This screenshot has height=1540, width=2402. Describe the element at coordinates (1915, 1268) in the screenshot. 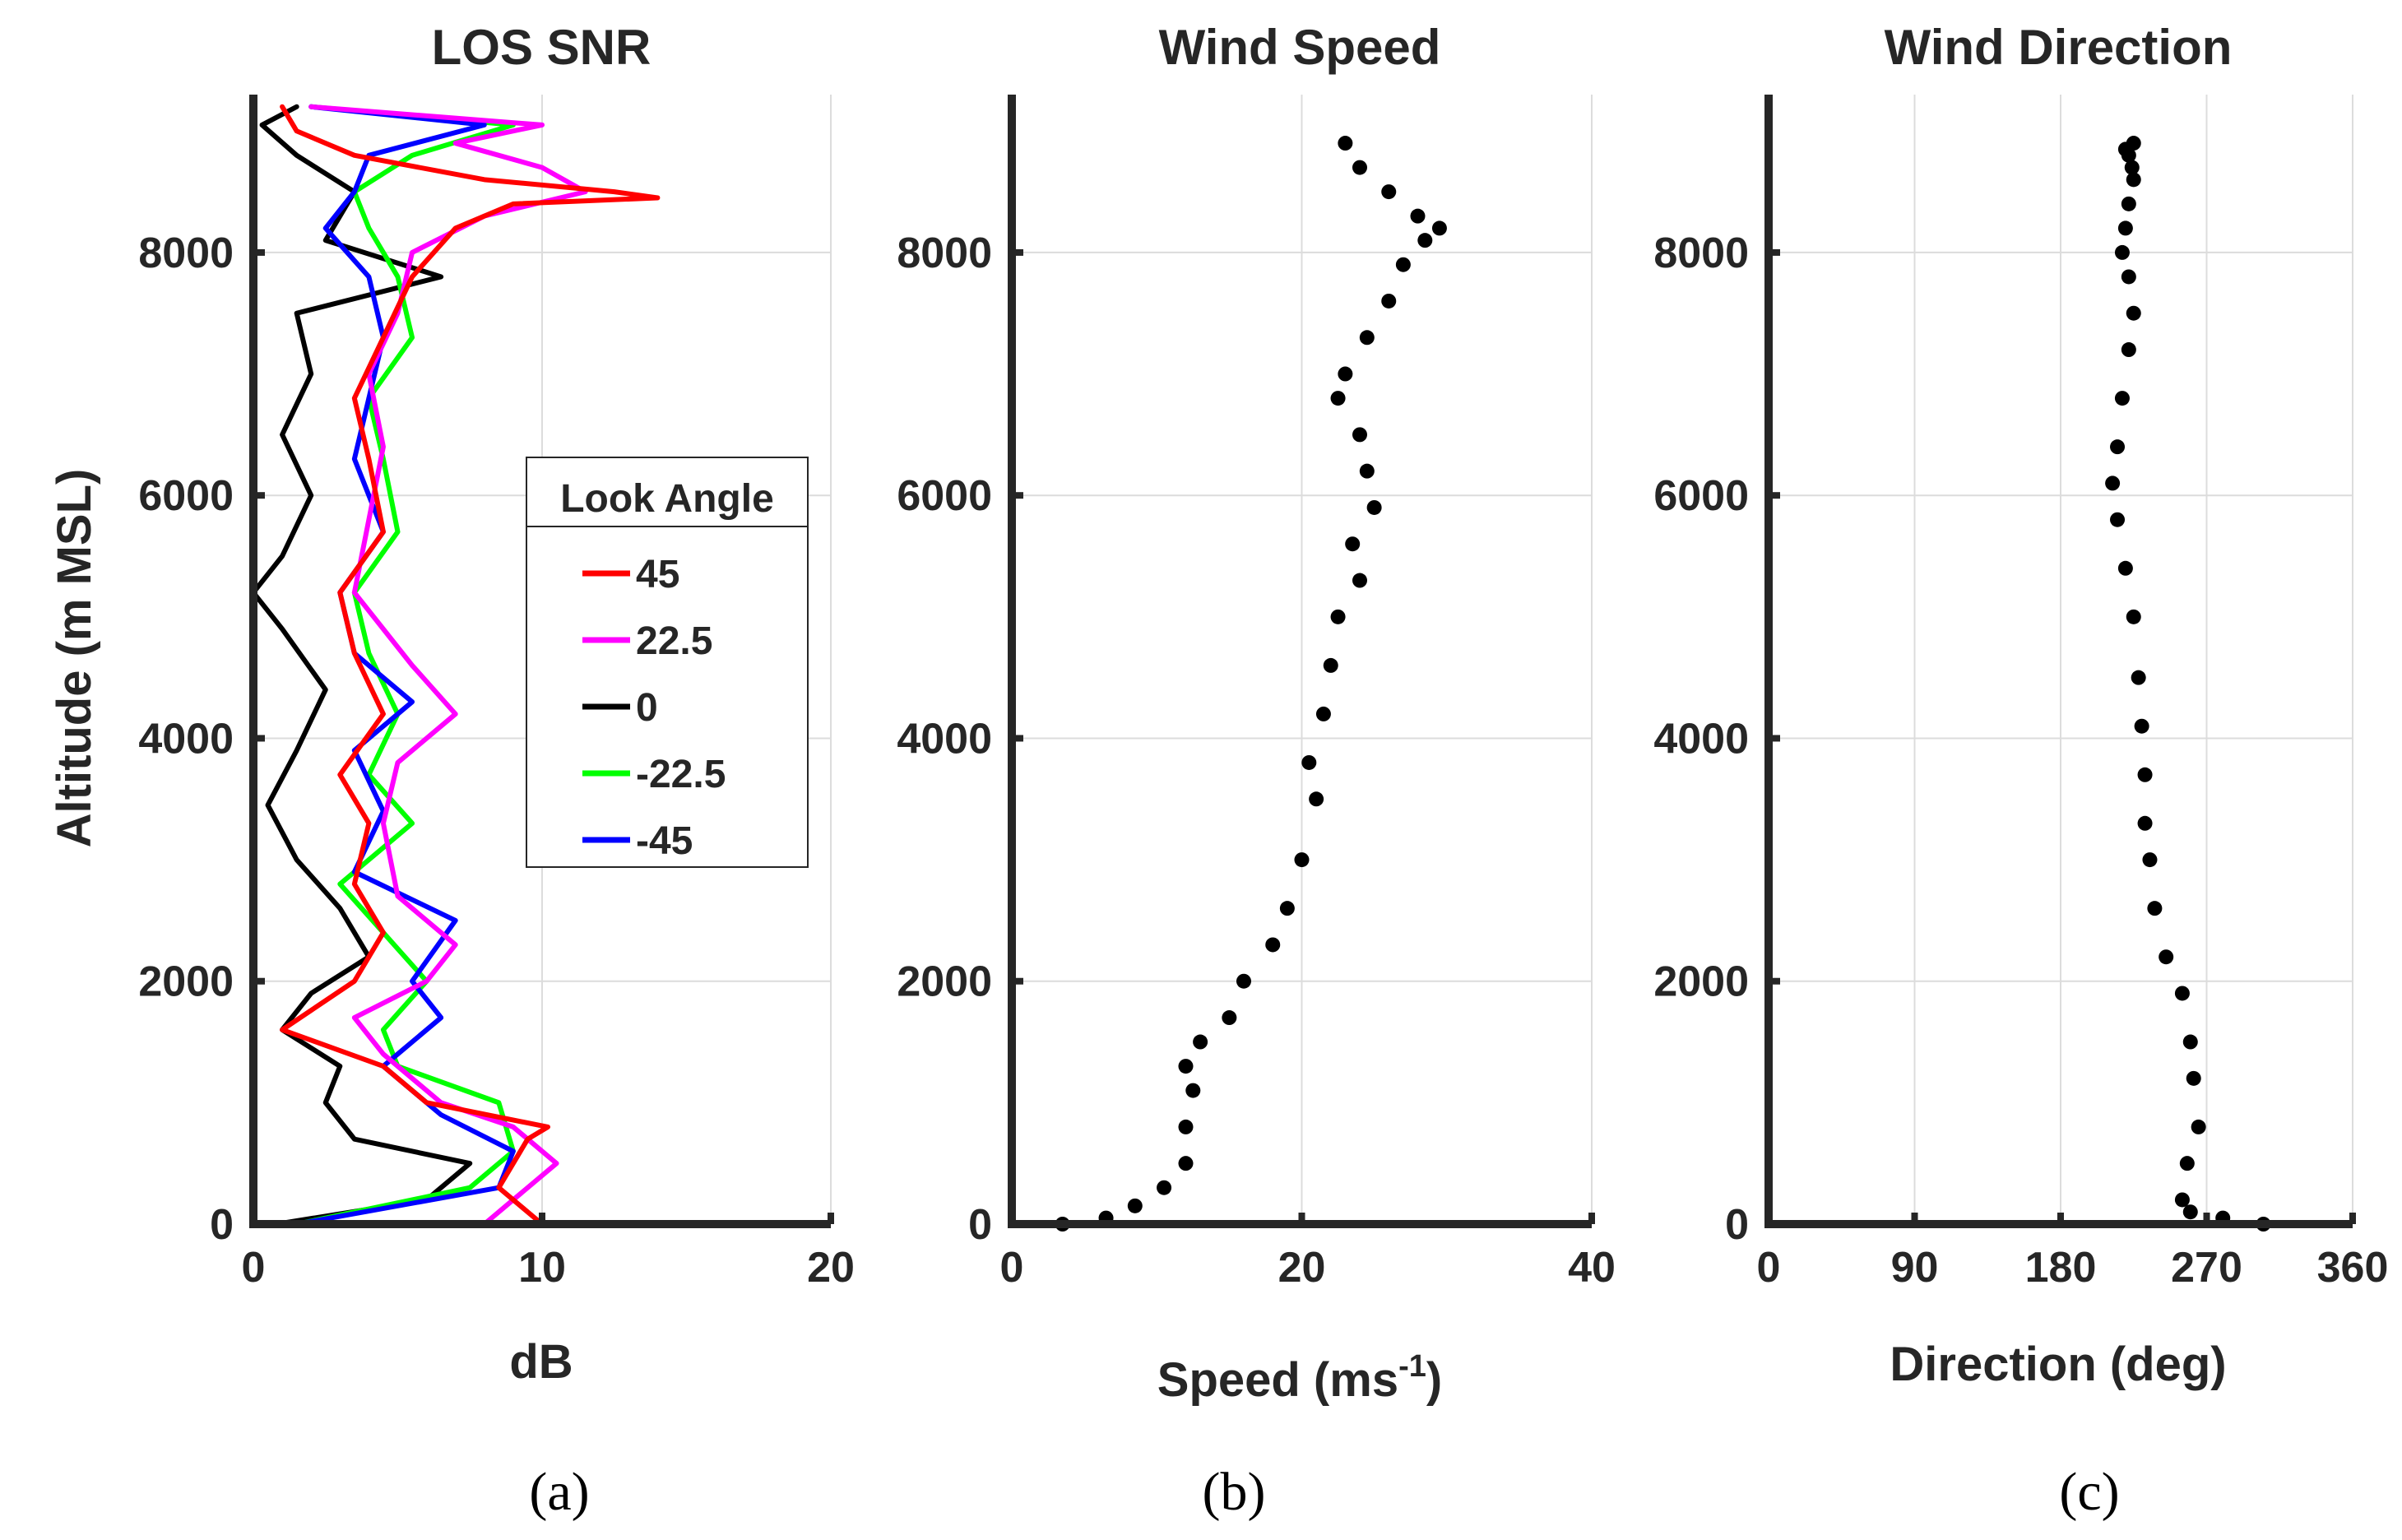

I see `x-tick-label: 90` at that location.